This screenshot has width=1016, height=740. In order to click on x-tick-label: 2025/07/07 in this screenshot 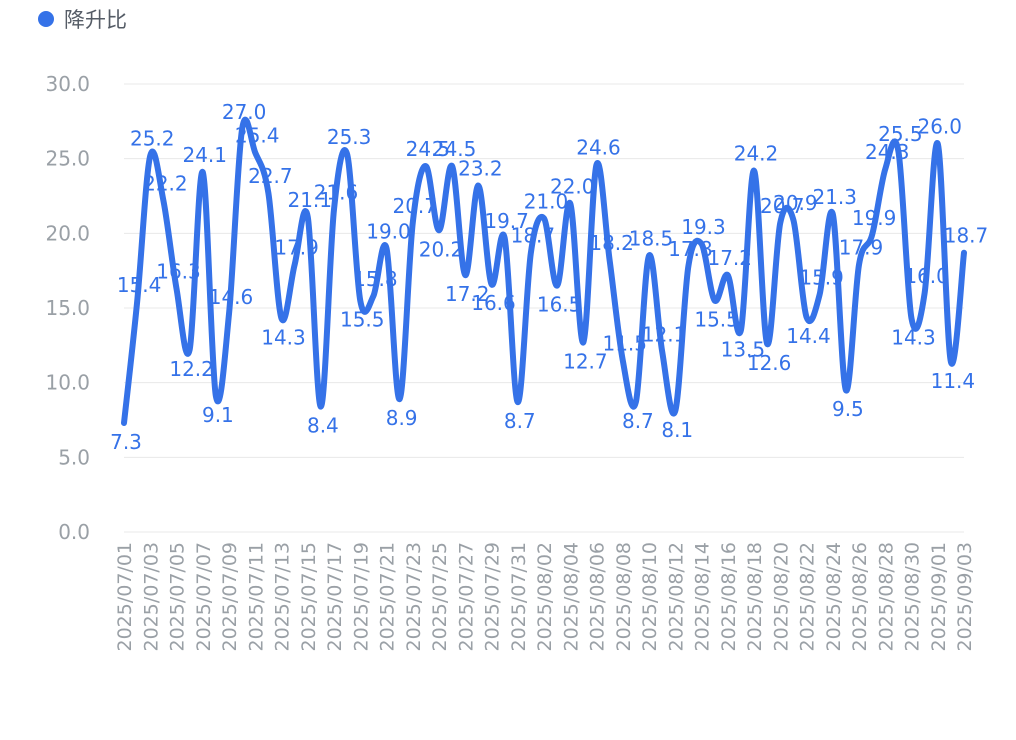, I will do `click(204, 597)`.